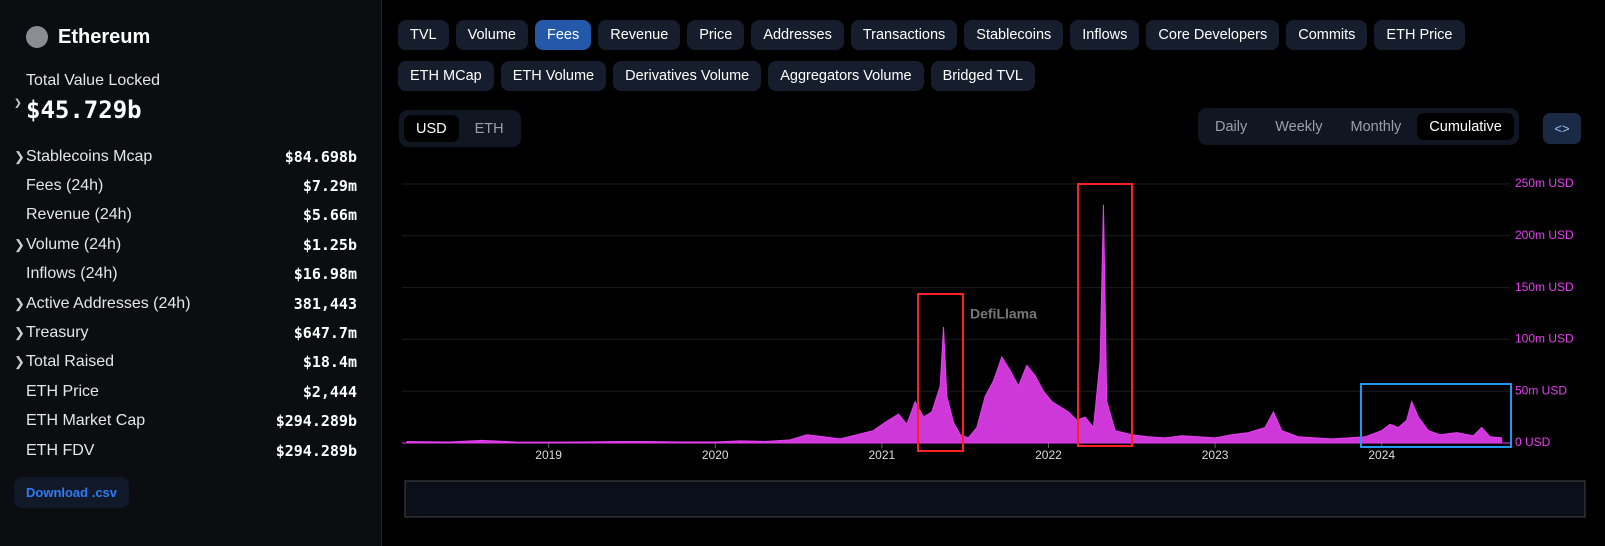  What do you see at coordinates (548, 455) in the screenshot?
I see `x-tick-label: 2019` at bounding box center [548, 455].